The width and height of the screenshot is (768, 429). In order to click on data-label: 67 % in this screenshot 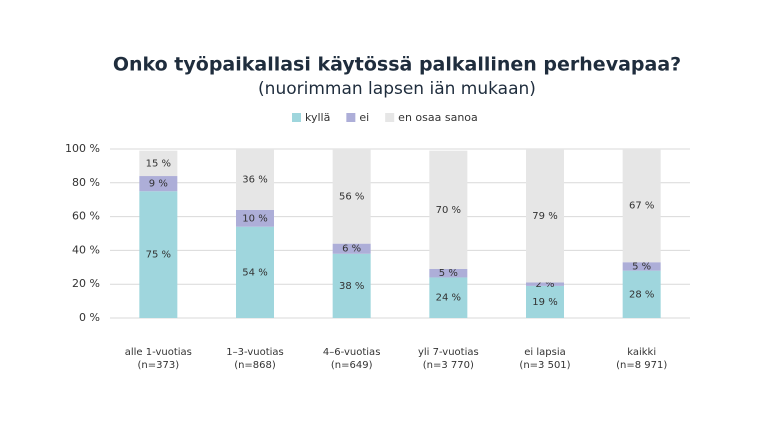, I will do `click(641, 206)`.